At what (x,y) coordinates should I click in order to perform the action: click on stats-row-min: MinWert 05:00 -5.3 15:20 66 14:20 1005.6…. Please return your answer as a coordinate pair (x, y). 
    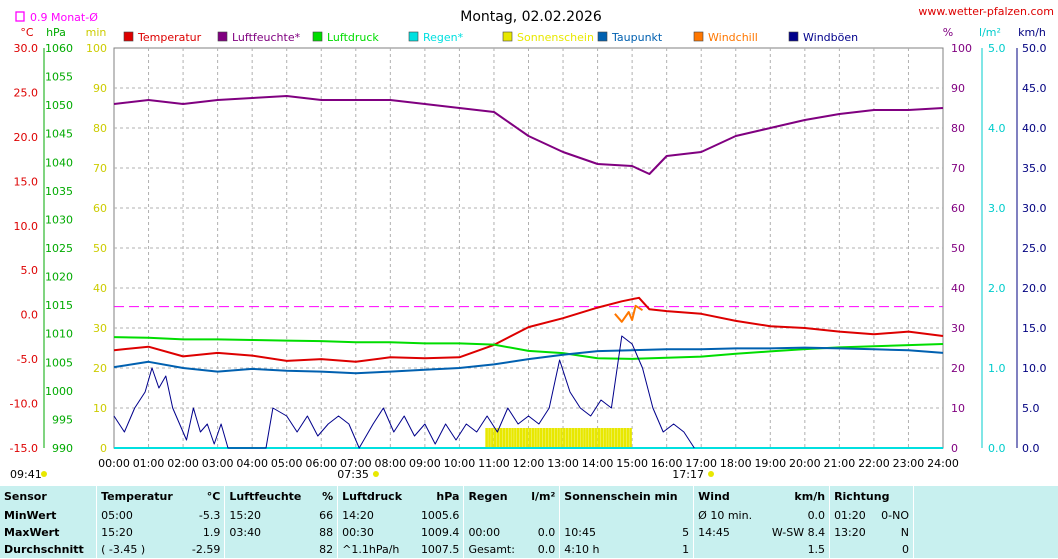
    Looking at the image, I should click on (529, 515).